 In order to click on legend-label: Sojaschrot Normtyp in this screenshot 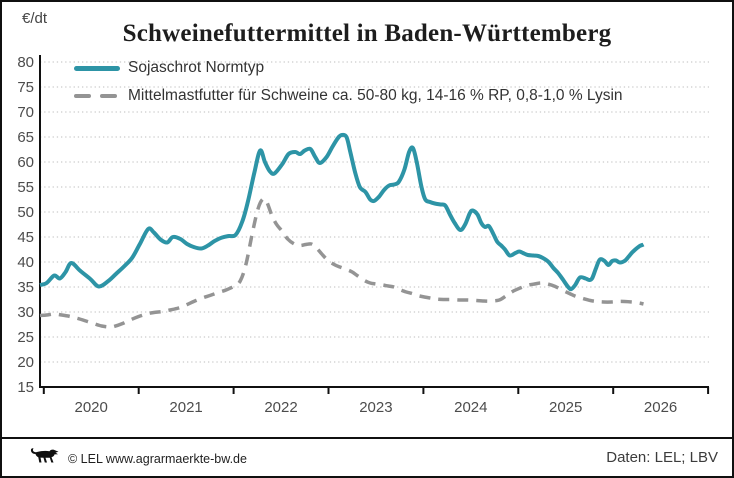, I will do `click(196, 67)`.